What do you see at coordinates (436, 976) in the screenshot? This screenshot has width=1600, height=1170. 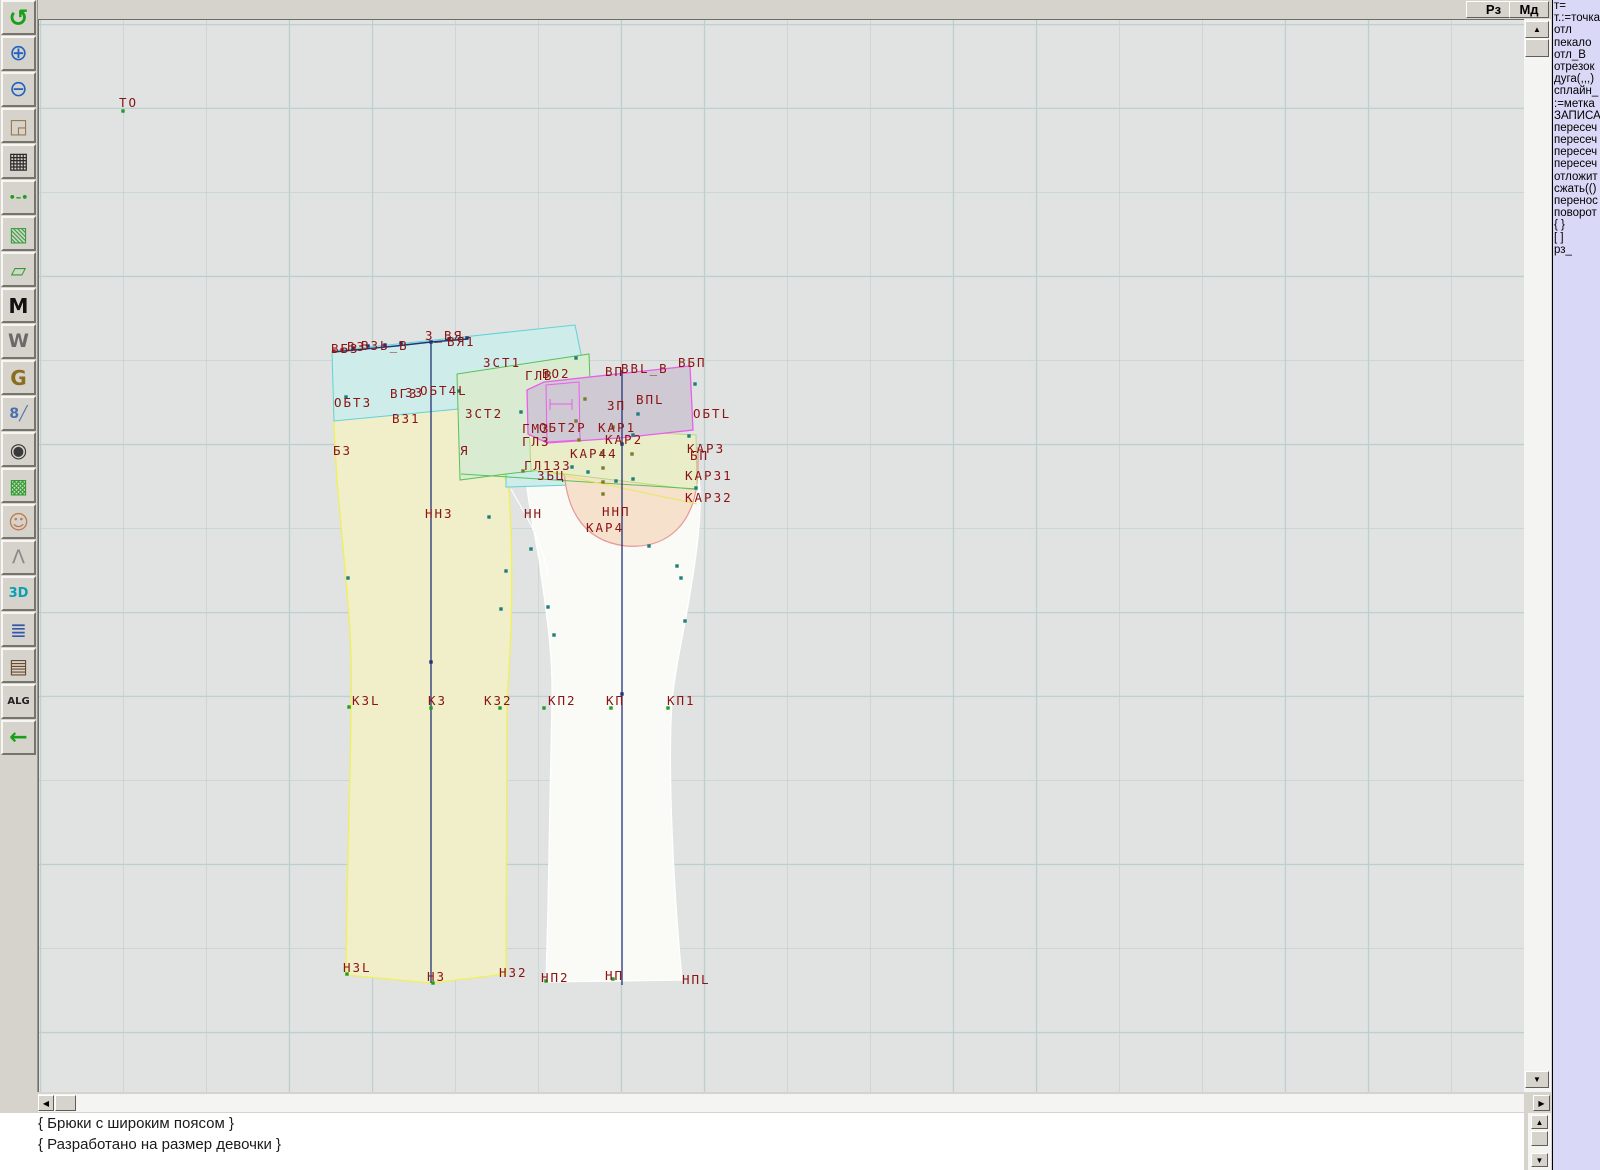 I see `point-label-НЗ: НЗ` at bounding box center [436, 976].